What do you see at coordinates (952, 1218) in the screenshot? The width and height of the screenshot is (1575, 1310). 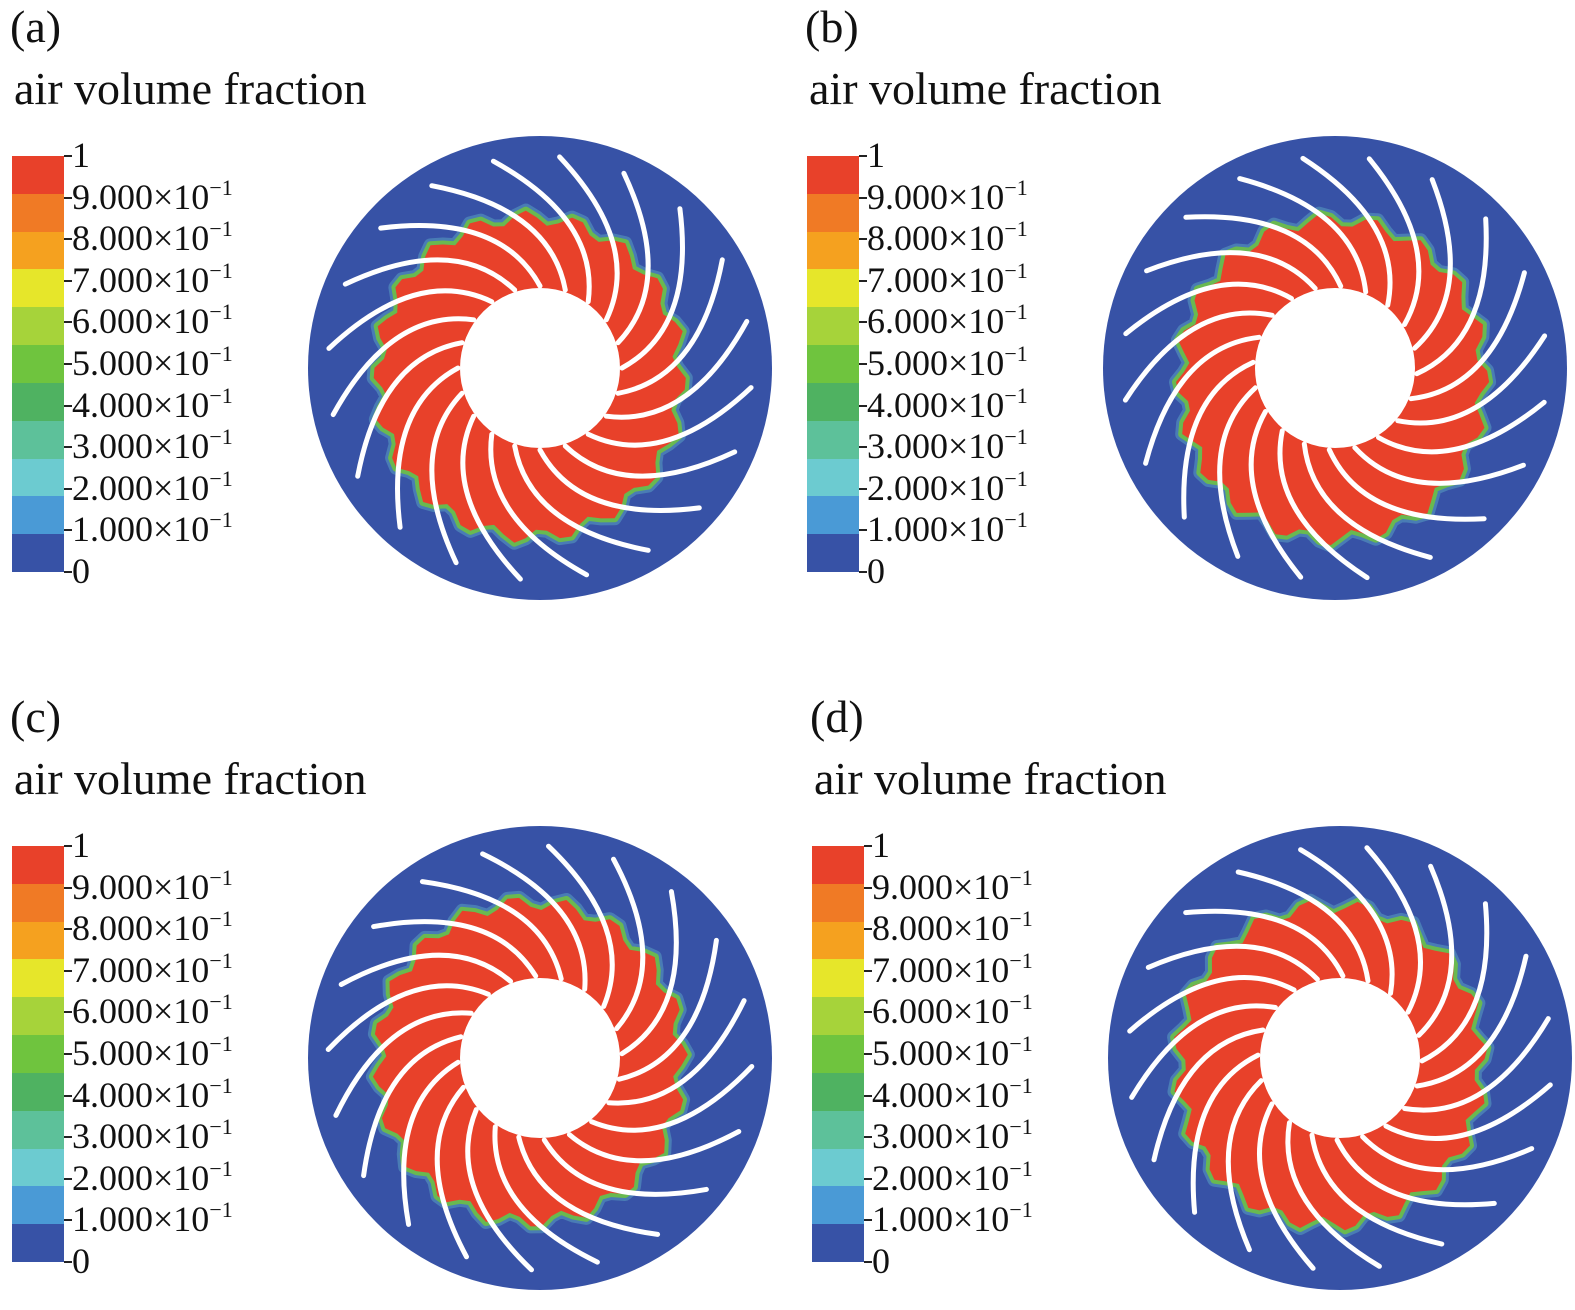 I see `colorbar-tick-label: 1.000×10⁻¹` at bounding box center [952, 1218].